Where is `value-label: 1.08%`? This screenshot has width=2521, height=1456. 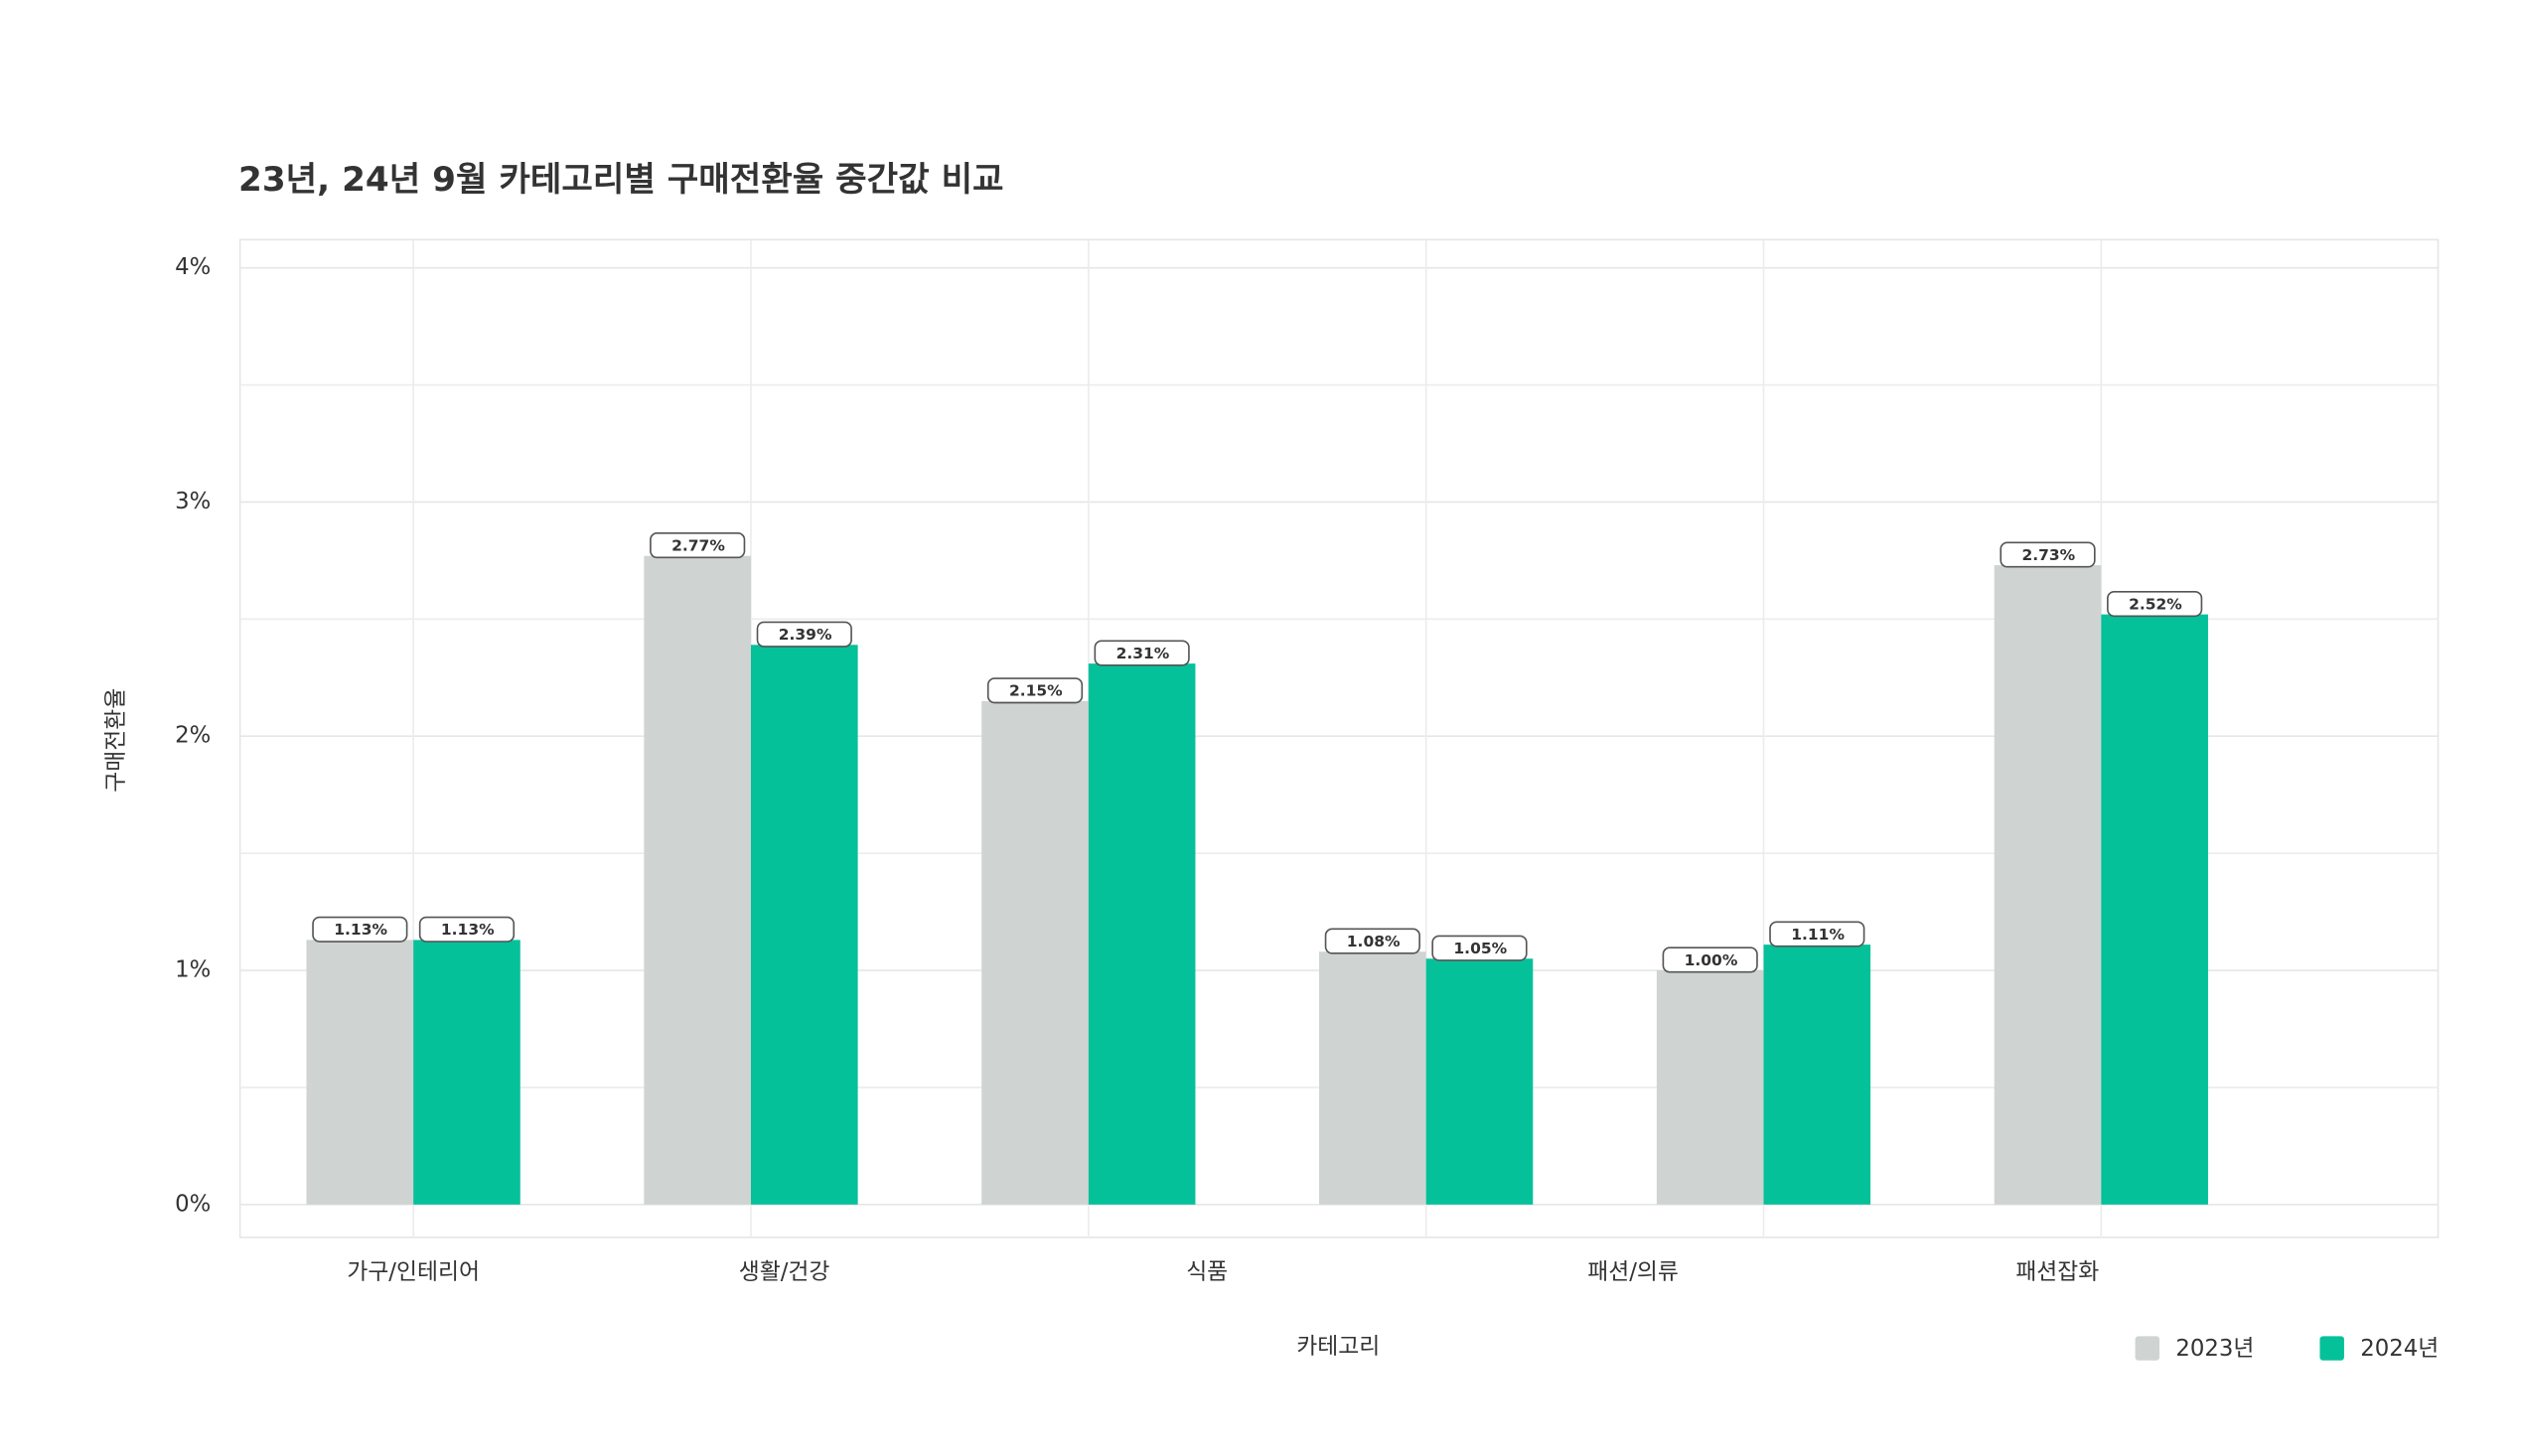
value-label: 1.08% is located at coordinates (1374, 941).